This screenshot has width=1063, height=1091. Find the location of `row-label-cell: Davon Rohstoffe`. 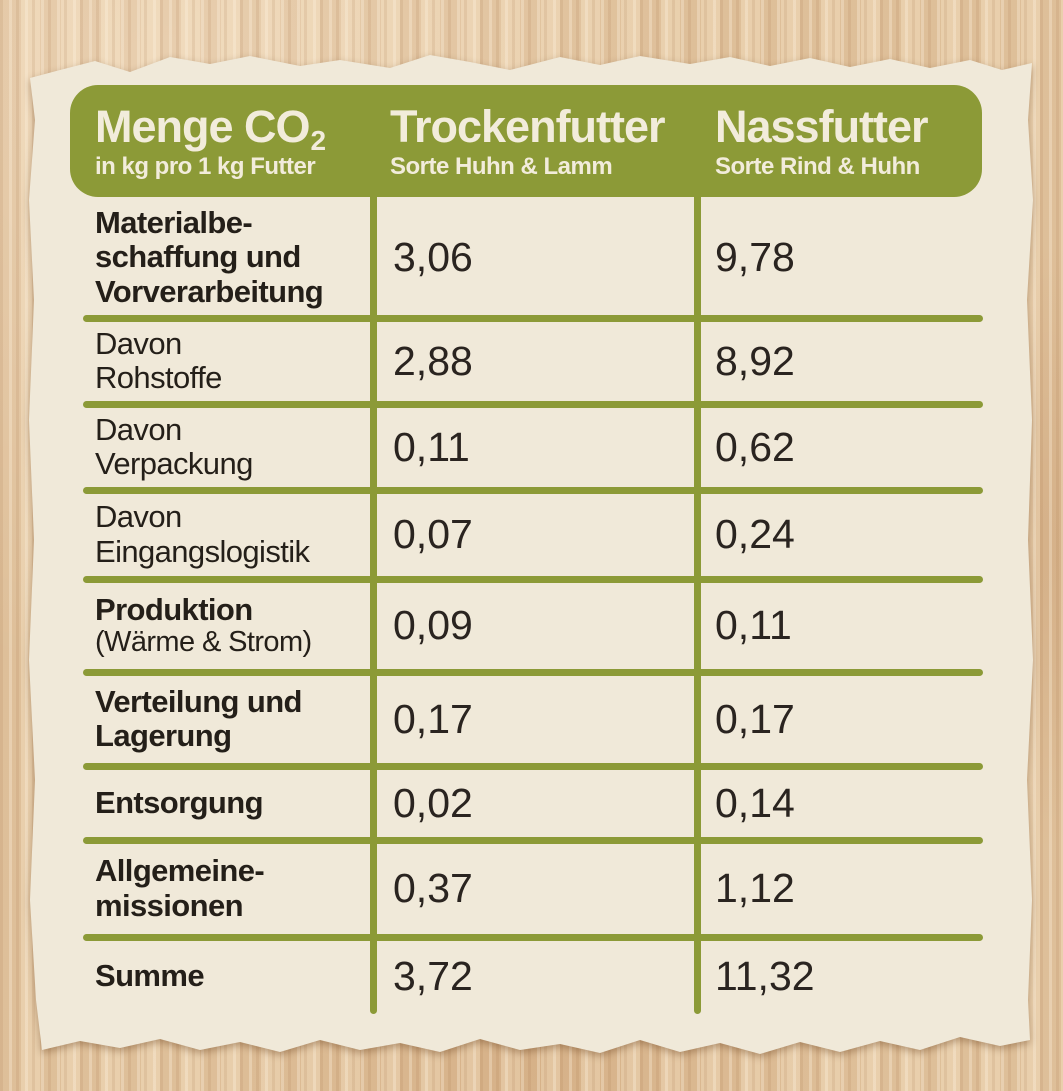

row-label-cell: Davon Rohstoffe is located at coordinates (226, 361).